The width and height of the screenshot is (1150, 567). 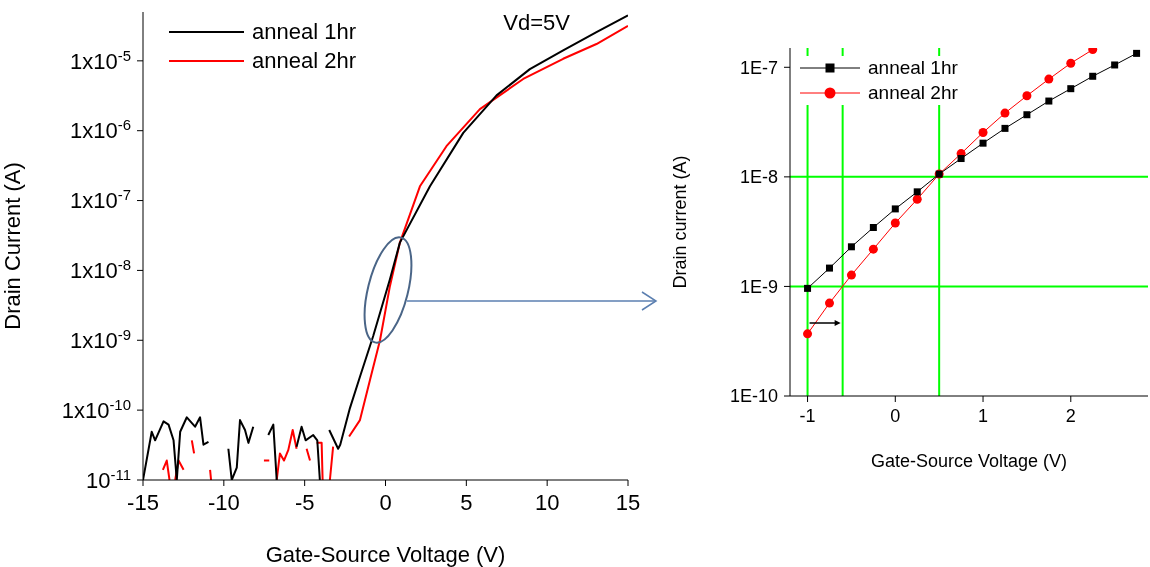 What do you see at coordinates (807, 416) in the screenshot?
I see `x-tick-label: -1` at bounding box center [807, 416].